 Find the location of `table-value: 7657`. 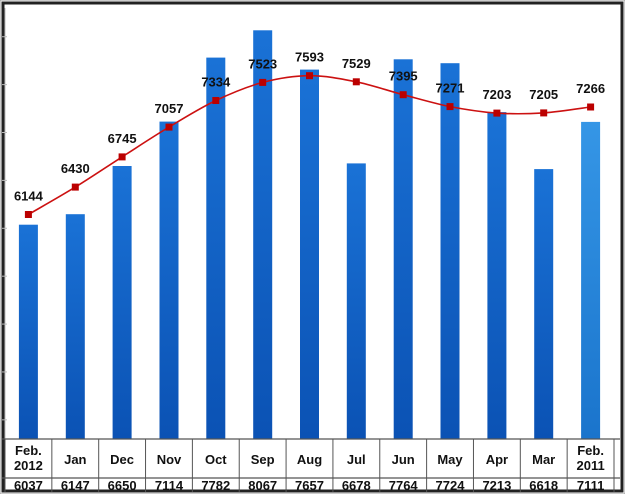

table-value: 7657 is located at coordinates (309, 485).